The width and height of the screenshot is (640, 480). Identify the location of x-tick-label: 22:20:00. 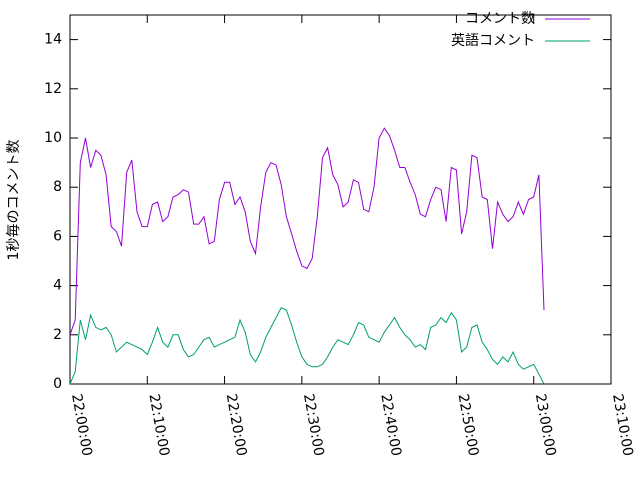
(236, 425).